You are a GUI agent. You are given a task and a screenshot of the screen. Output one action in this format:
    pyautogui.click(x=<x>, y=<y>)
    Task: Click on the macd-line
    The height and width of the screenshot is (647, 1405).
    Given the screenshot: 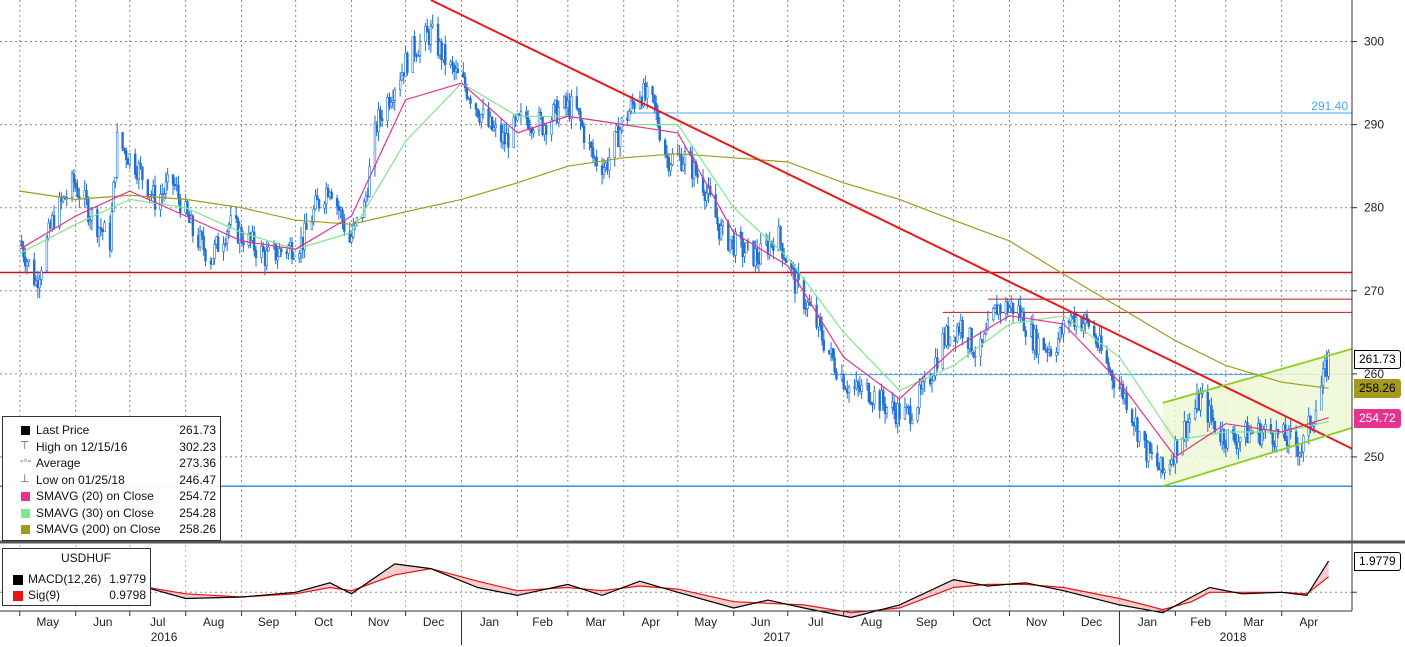 What is the action you would take?
    pyautogui.click(x=674, y=589)
    